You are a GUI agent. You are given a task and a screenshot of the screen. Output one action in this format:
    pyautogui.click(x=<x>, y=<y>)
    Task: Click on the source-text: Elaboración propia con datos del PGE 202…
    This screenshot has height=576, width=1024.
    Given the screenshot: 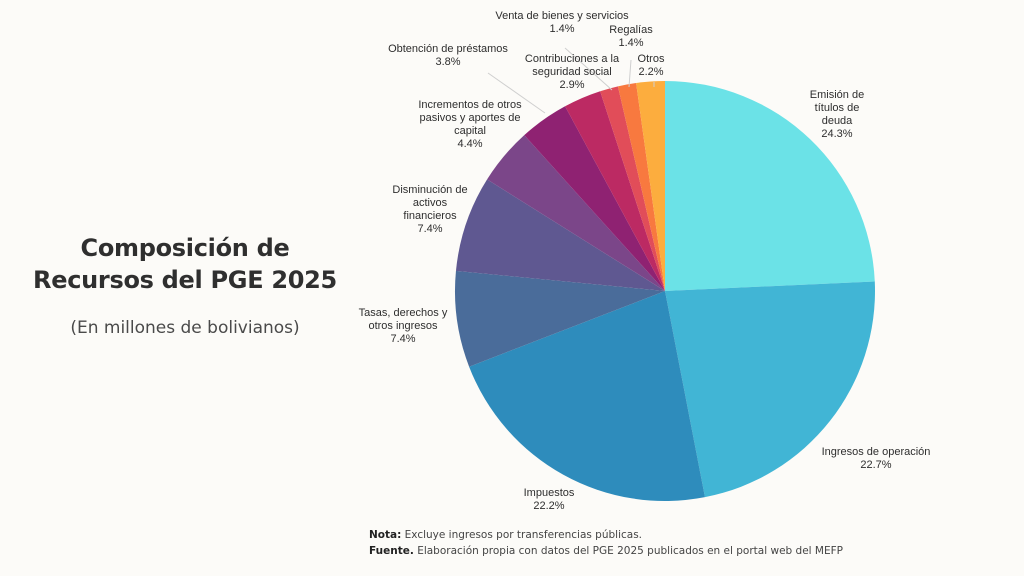 What is the action you would take?
    pyautogui.click(x=628, y=551)
    